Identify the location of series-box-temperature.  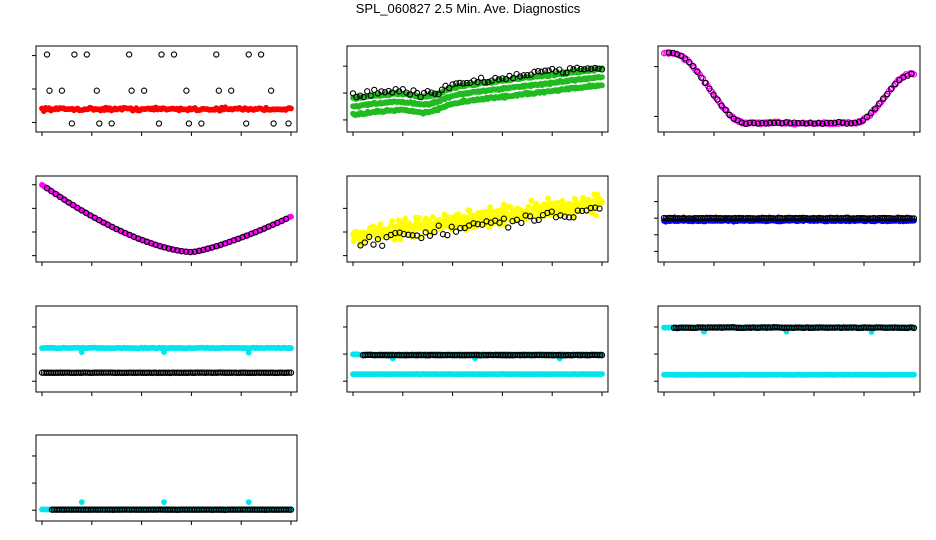
(166, 218).